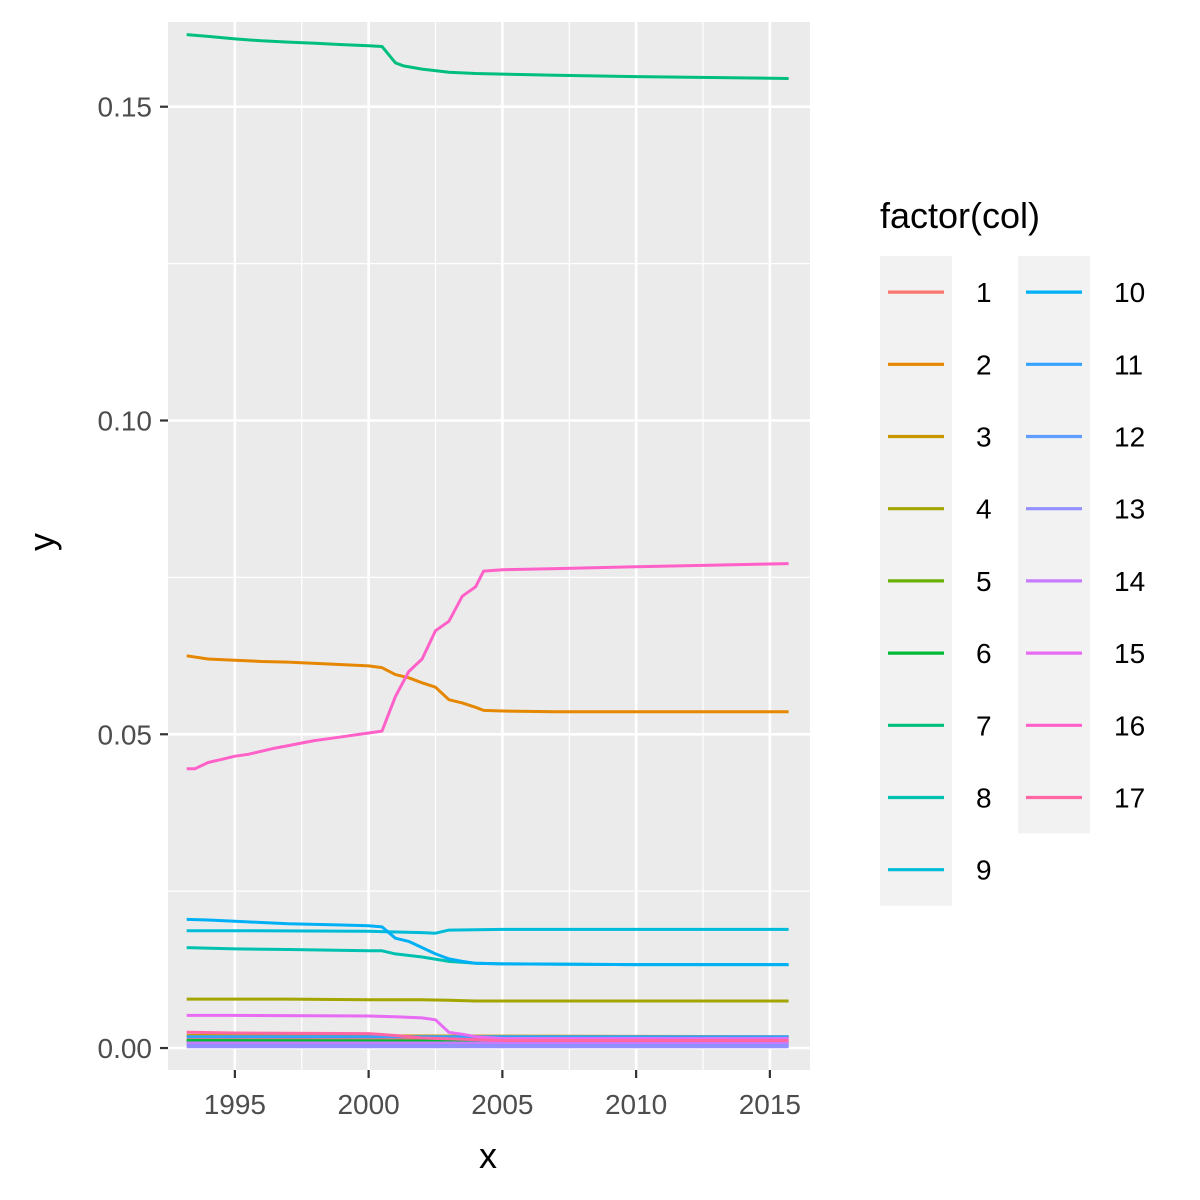 This screenshot has height=1200, width=1200. I want to click on legend-label-13: 13, so click(1129, 509).